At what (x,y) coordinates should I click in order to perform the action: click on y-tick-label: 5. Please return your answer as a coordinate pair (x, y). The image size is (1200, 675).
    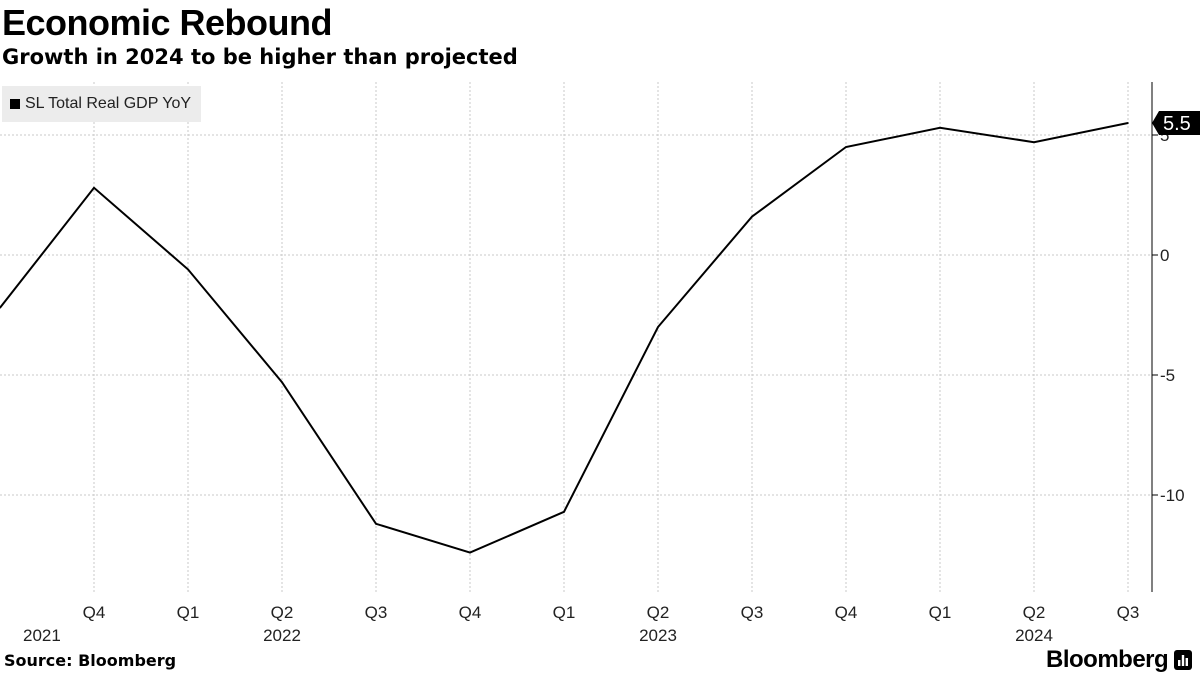
    Looking at the image, I should click on (1164, 135).